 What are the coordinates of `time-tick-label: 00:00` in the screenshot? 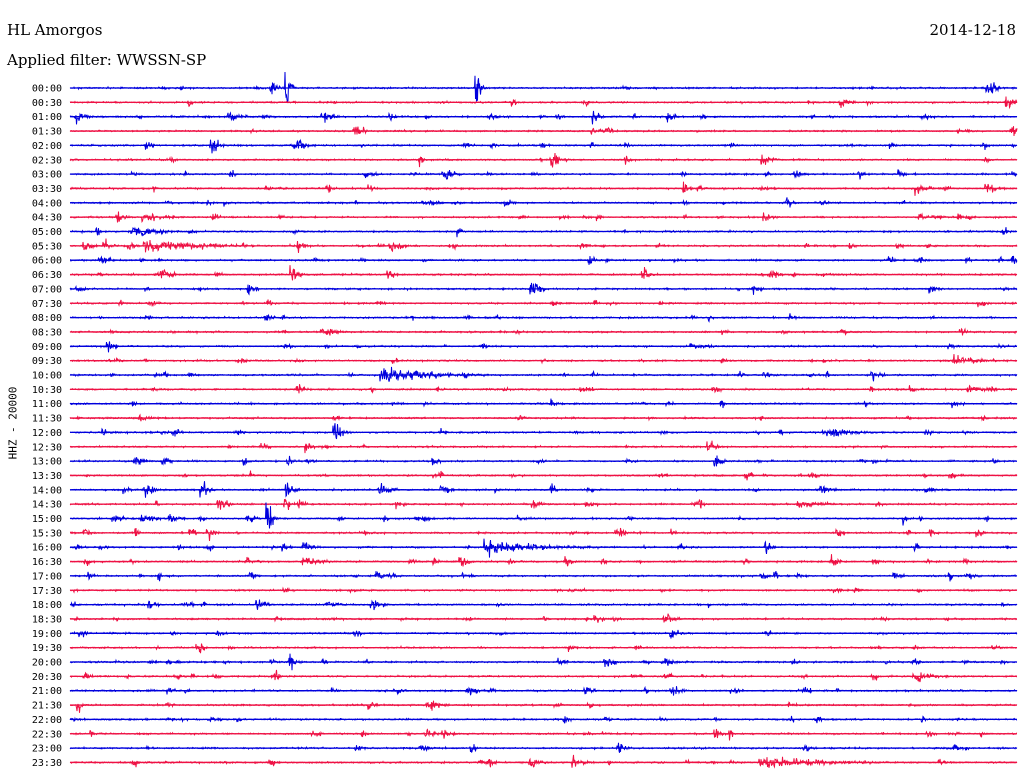 It's located at (47, 89).